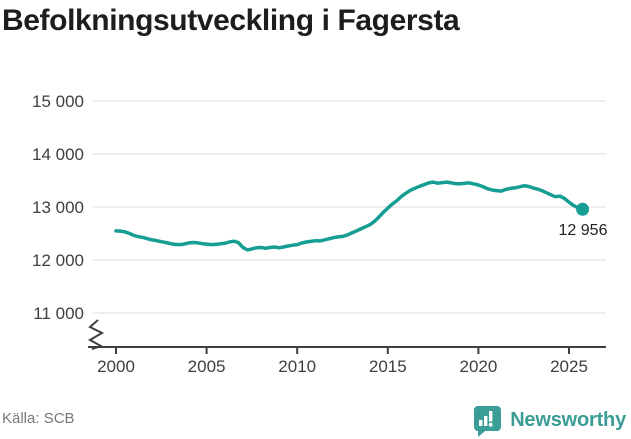 This screenshot has height=439, width=631. I want to click on axis-break-zigzag, so click(96, 334).